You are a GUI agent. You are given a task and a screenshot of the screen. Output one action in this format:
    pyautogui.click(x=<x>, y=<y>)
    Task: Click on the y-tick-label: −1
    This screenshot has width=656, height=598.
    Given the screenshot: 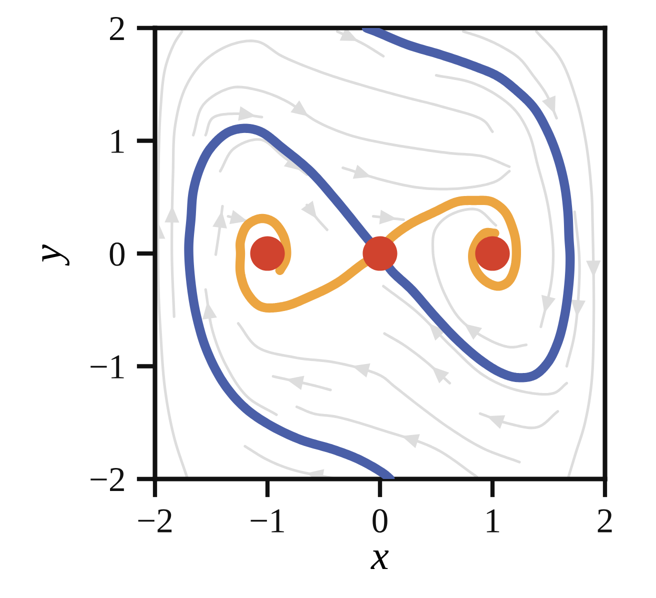 What is the action you would take?
    pyautogui.click(x=107, y=366)
    